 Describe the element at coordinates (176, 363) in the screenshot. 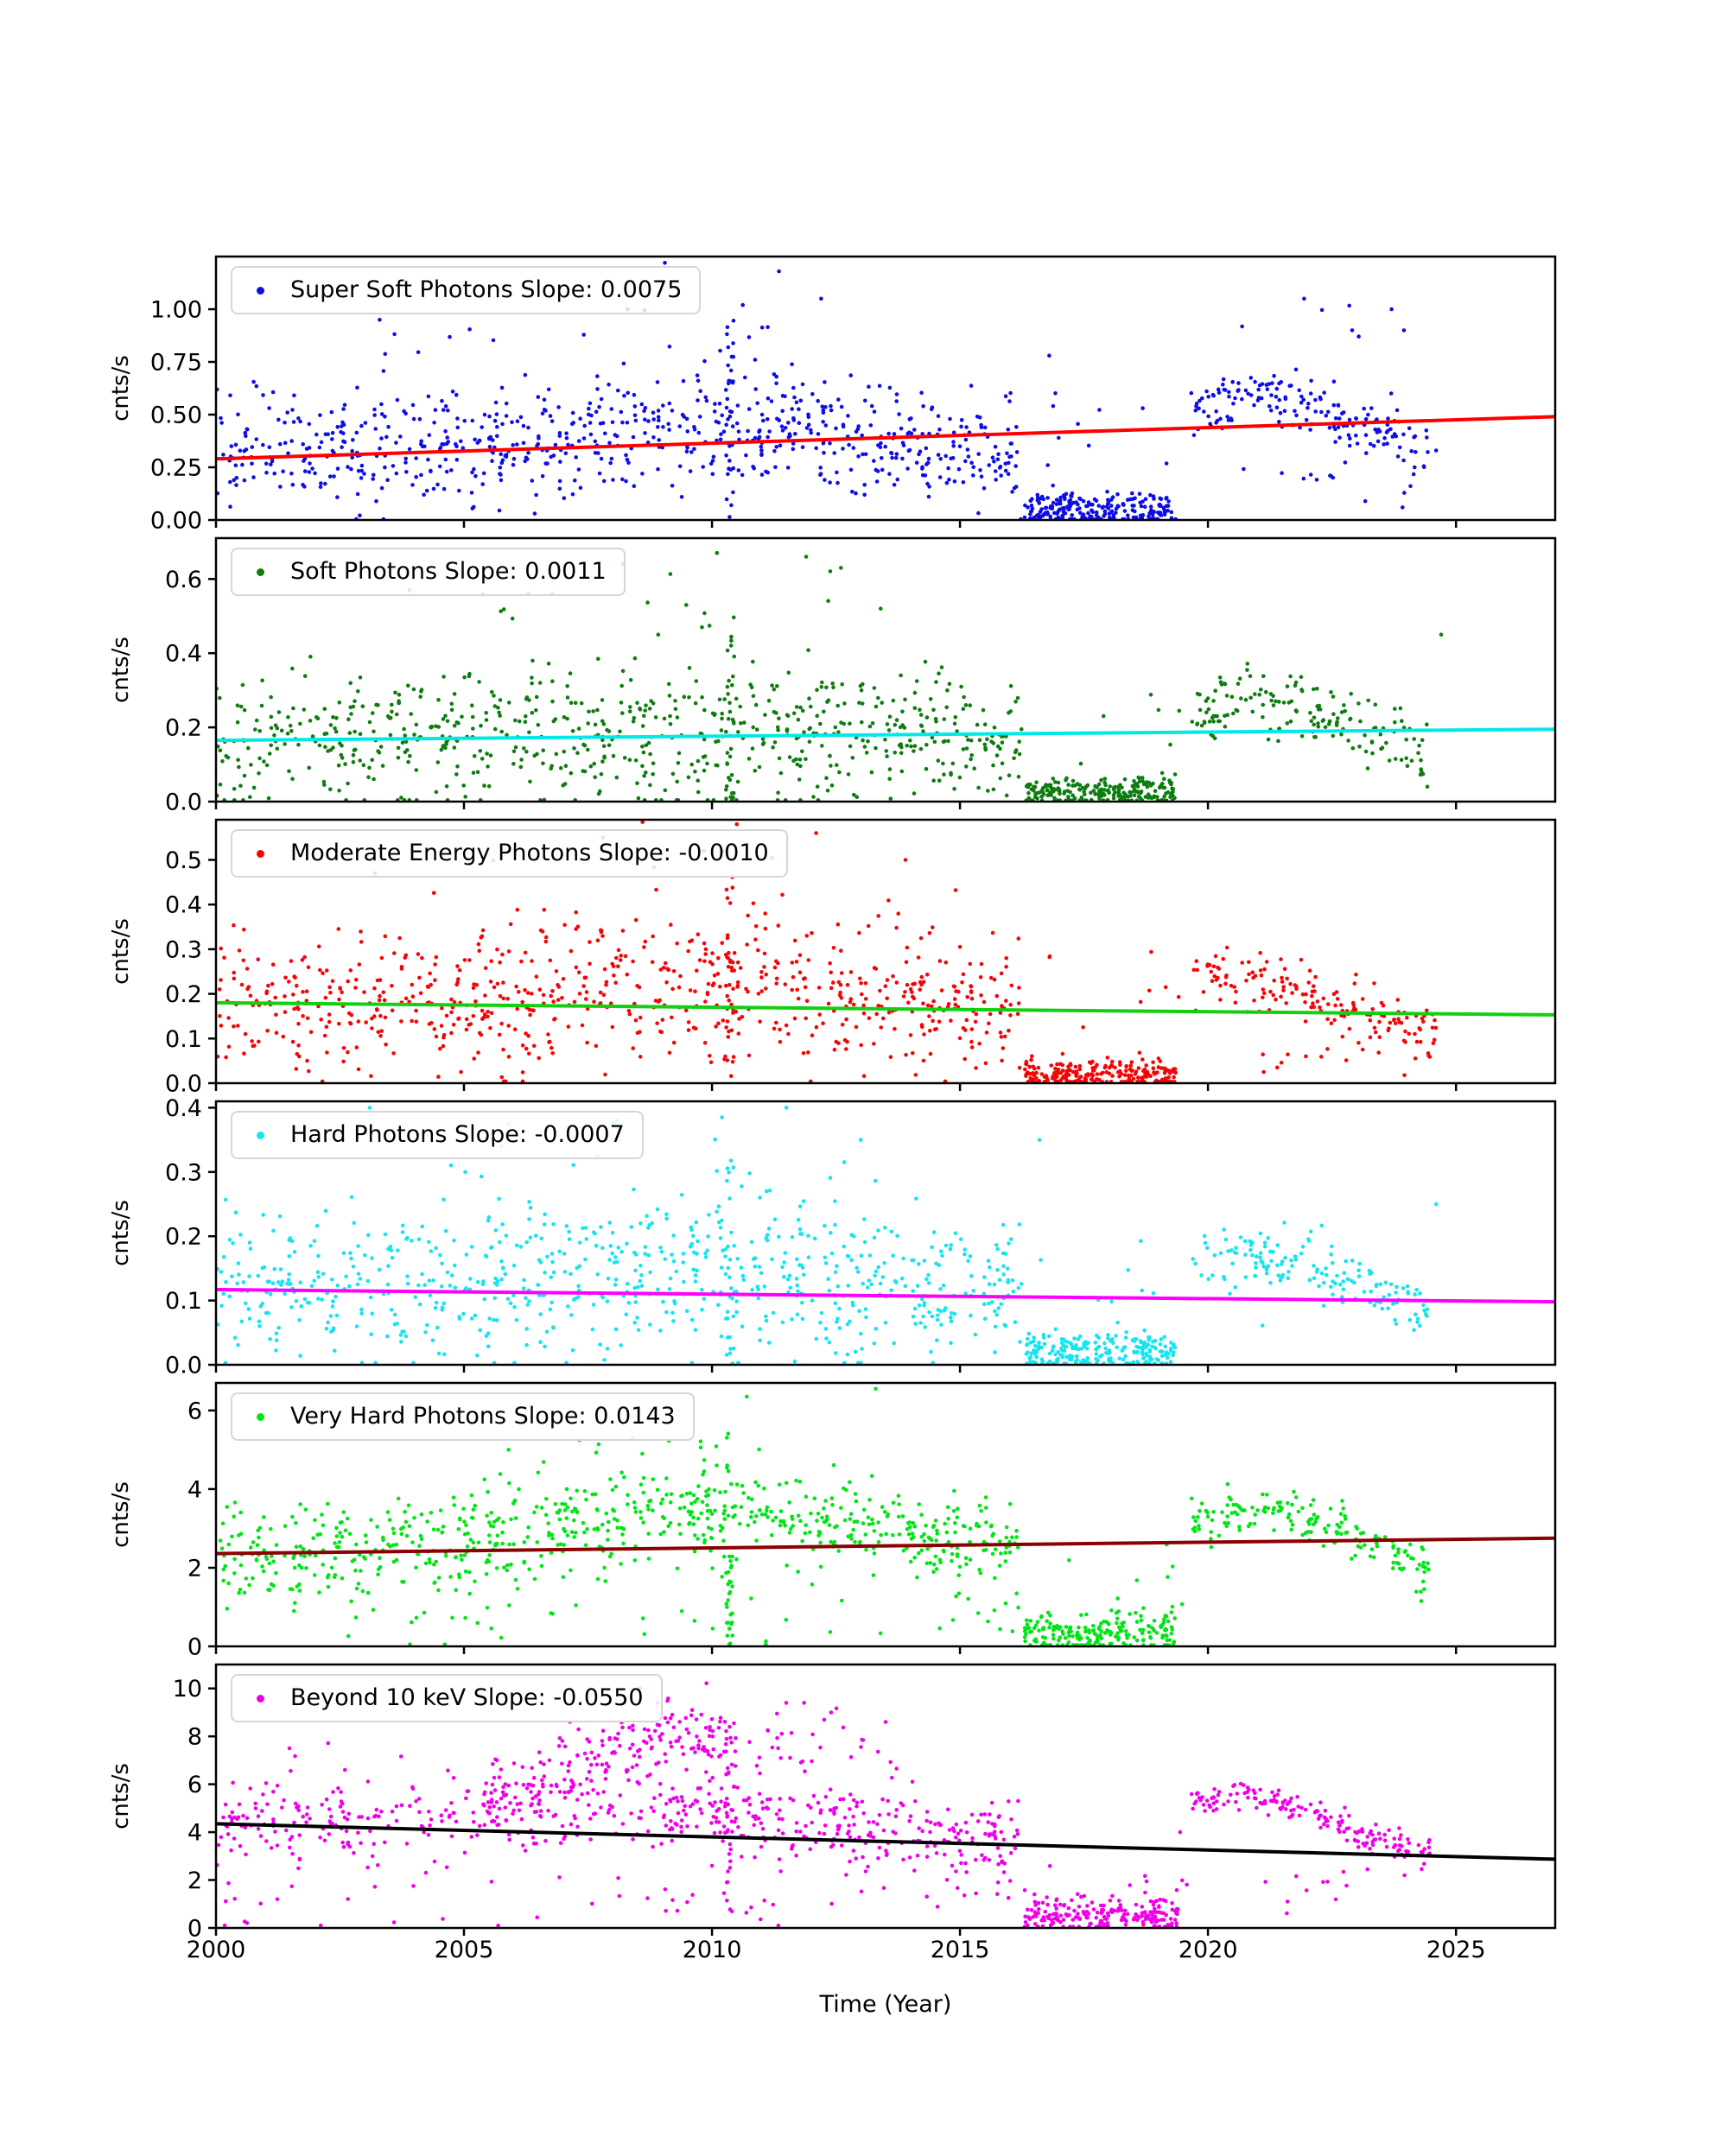

I see `y-tick-label: 0.75` at that location.